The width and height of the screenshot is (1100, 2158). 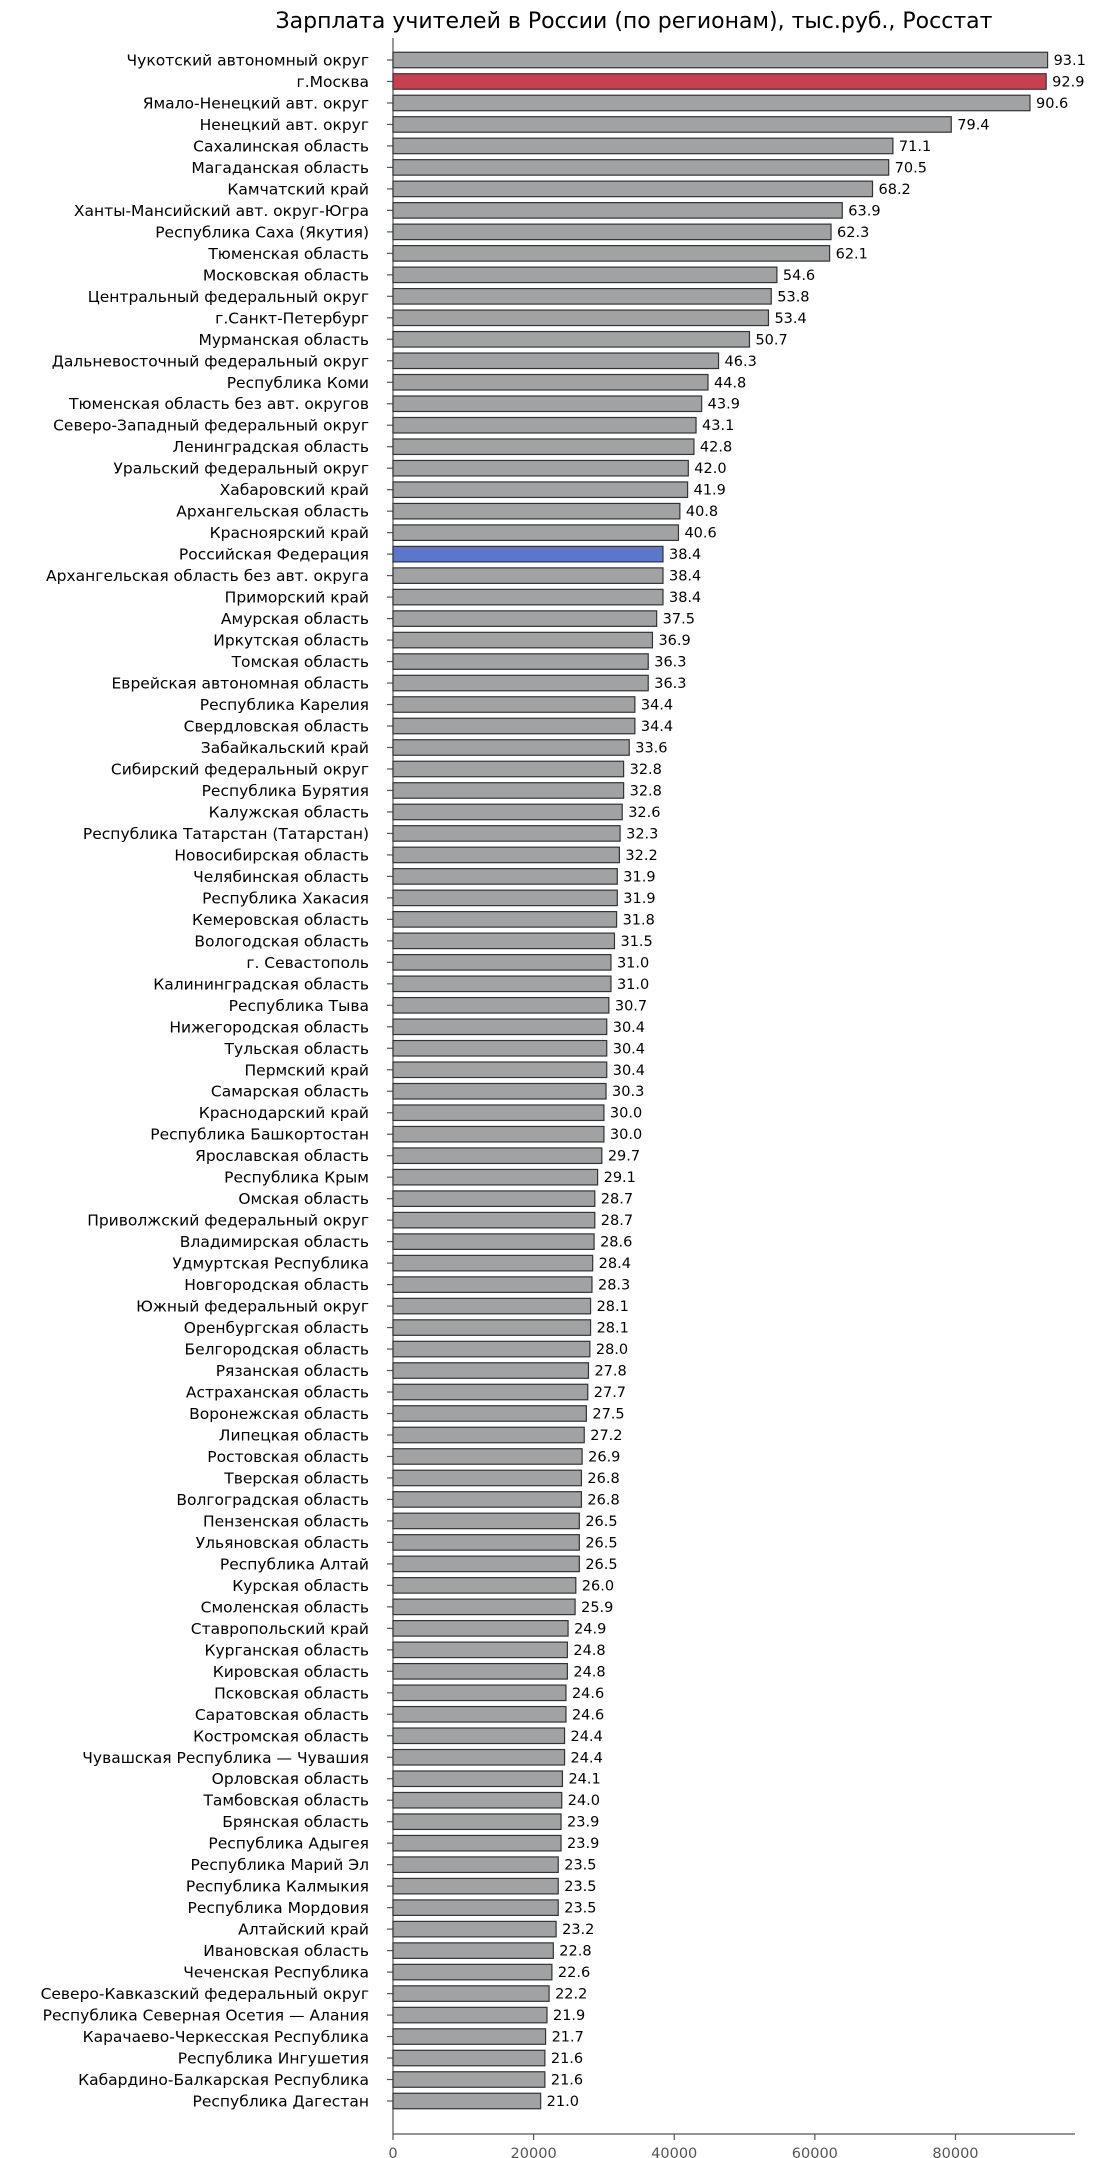 What do you see at coordinates (568, 2038) in the screenshot?
I see `value-label: 21.7` at bounding box center [568, 2038].